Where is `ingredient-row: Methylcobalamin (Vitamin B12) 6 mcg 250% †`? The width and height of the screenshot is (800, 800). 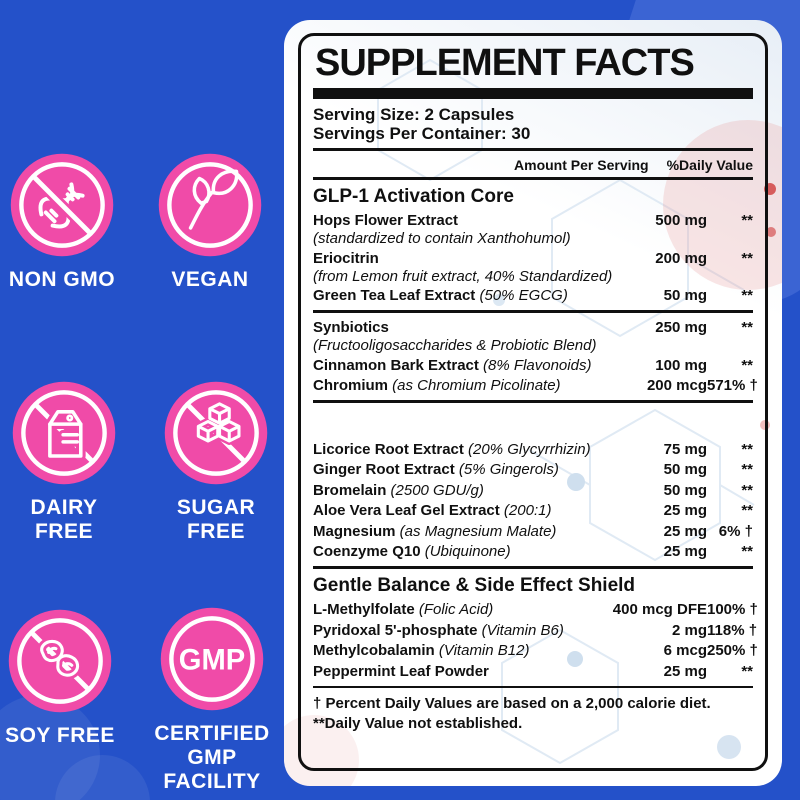
ingredient-row: Methylcobalamin (Vitamin B12) 6 mcg 250% † is located at coordinates (535, 650).